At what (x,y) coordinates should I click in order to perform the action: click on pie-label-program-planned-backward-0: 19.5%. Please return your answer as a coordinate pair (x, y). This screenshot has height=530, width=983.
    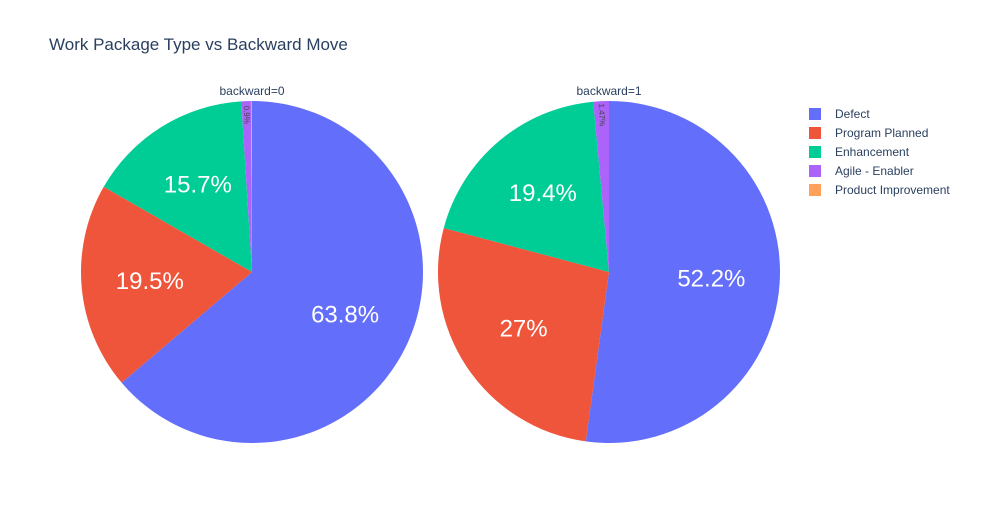
    Looking at the image, I should click on (150, 281).